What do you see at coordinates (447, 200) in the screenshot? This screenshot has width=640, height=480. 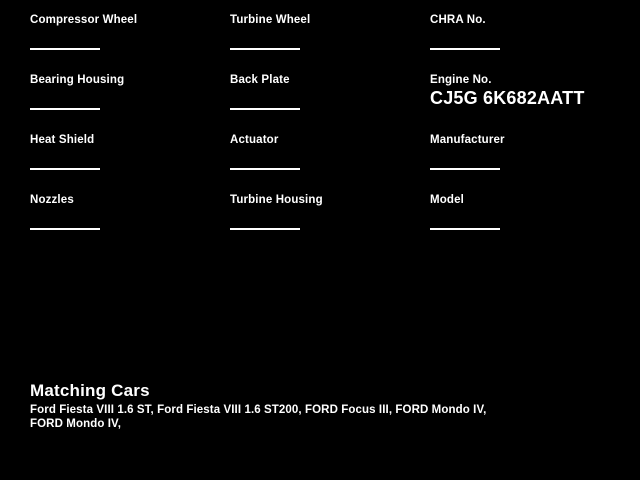 I see `spec-label: Model` at bounding box center [447, 200].